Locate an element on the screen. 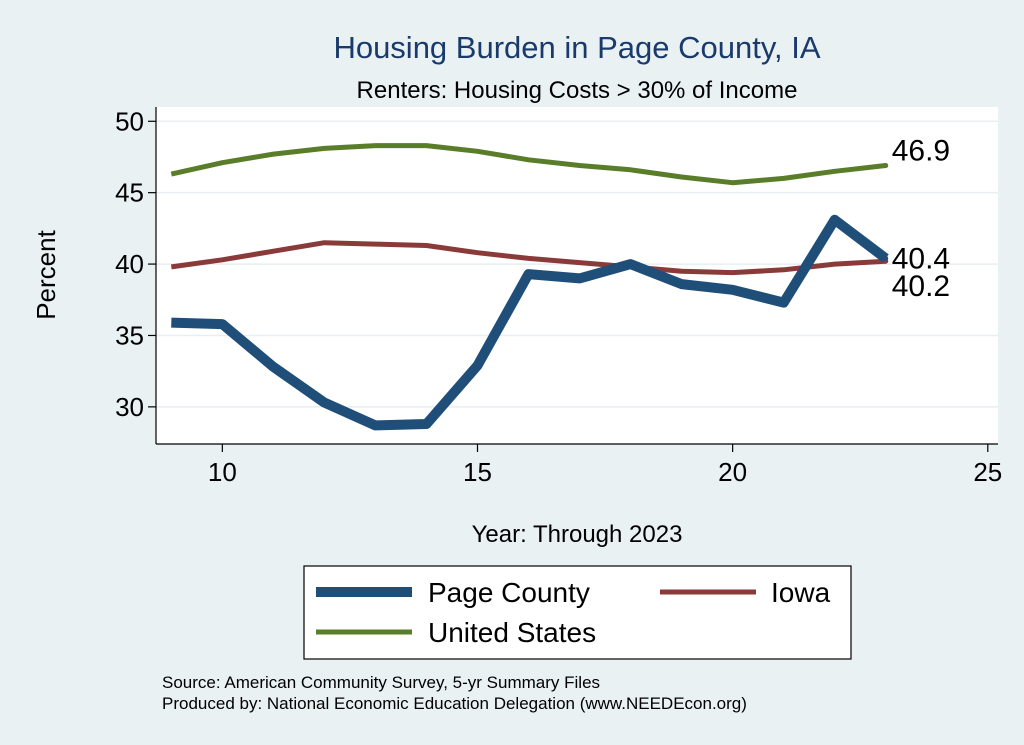  series-line-iowa is located at coordinates (528, 258).